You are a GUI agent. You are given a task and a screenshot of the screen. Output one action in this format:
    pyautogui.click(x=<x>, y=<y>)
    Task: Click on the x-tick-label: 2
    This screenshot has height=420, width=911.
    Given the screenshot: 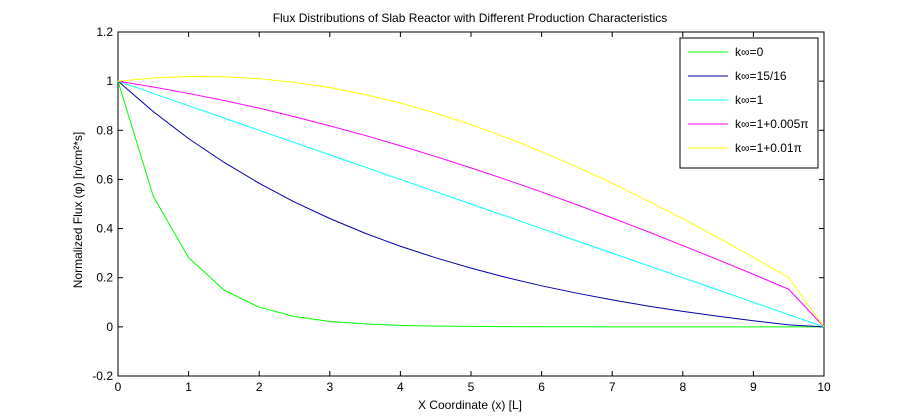 What is the action you would take?
    pyautogui.click(x=259, y=387)
    